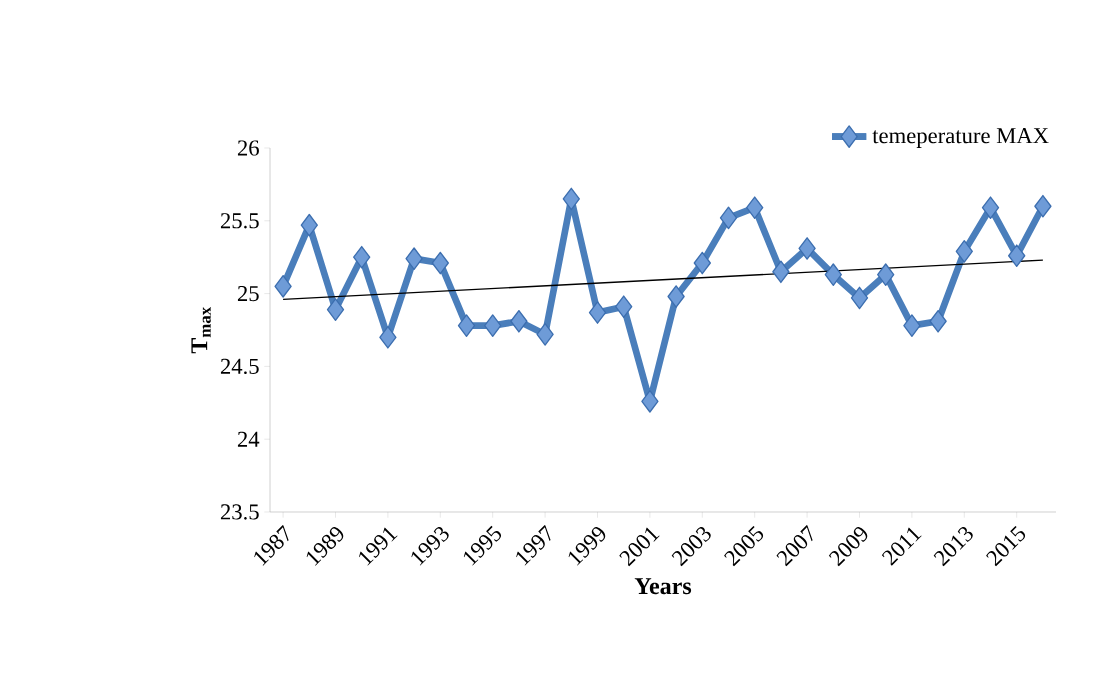 The image size is (1101, 683). I want to click on y-tick-label: 25.5, so click(239, 221).